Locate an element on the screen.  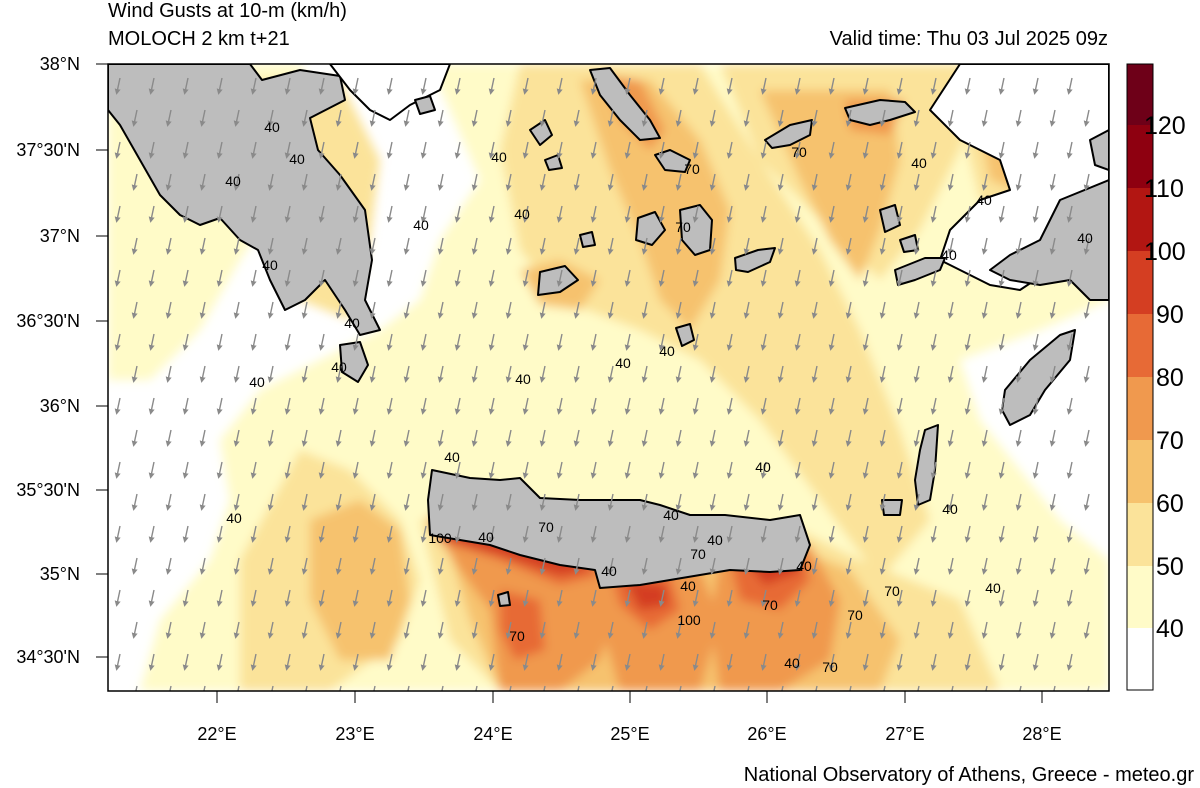
lon-tick-label: 24°E is located at coordinates (492, 734).